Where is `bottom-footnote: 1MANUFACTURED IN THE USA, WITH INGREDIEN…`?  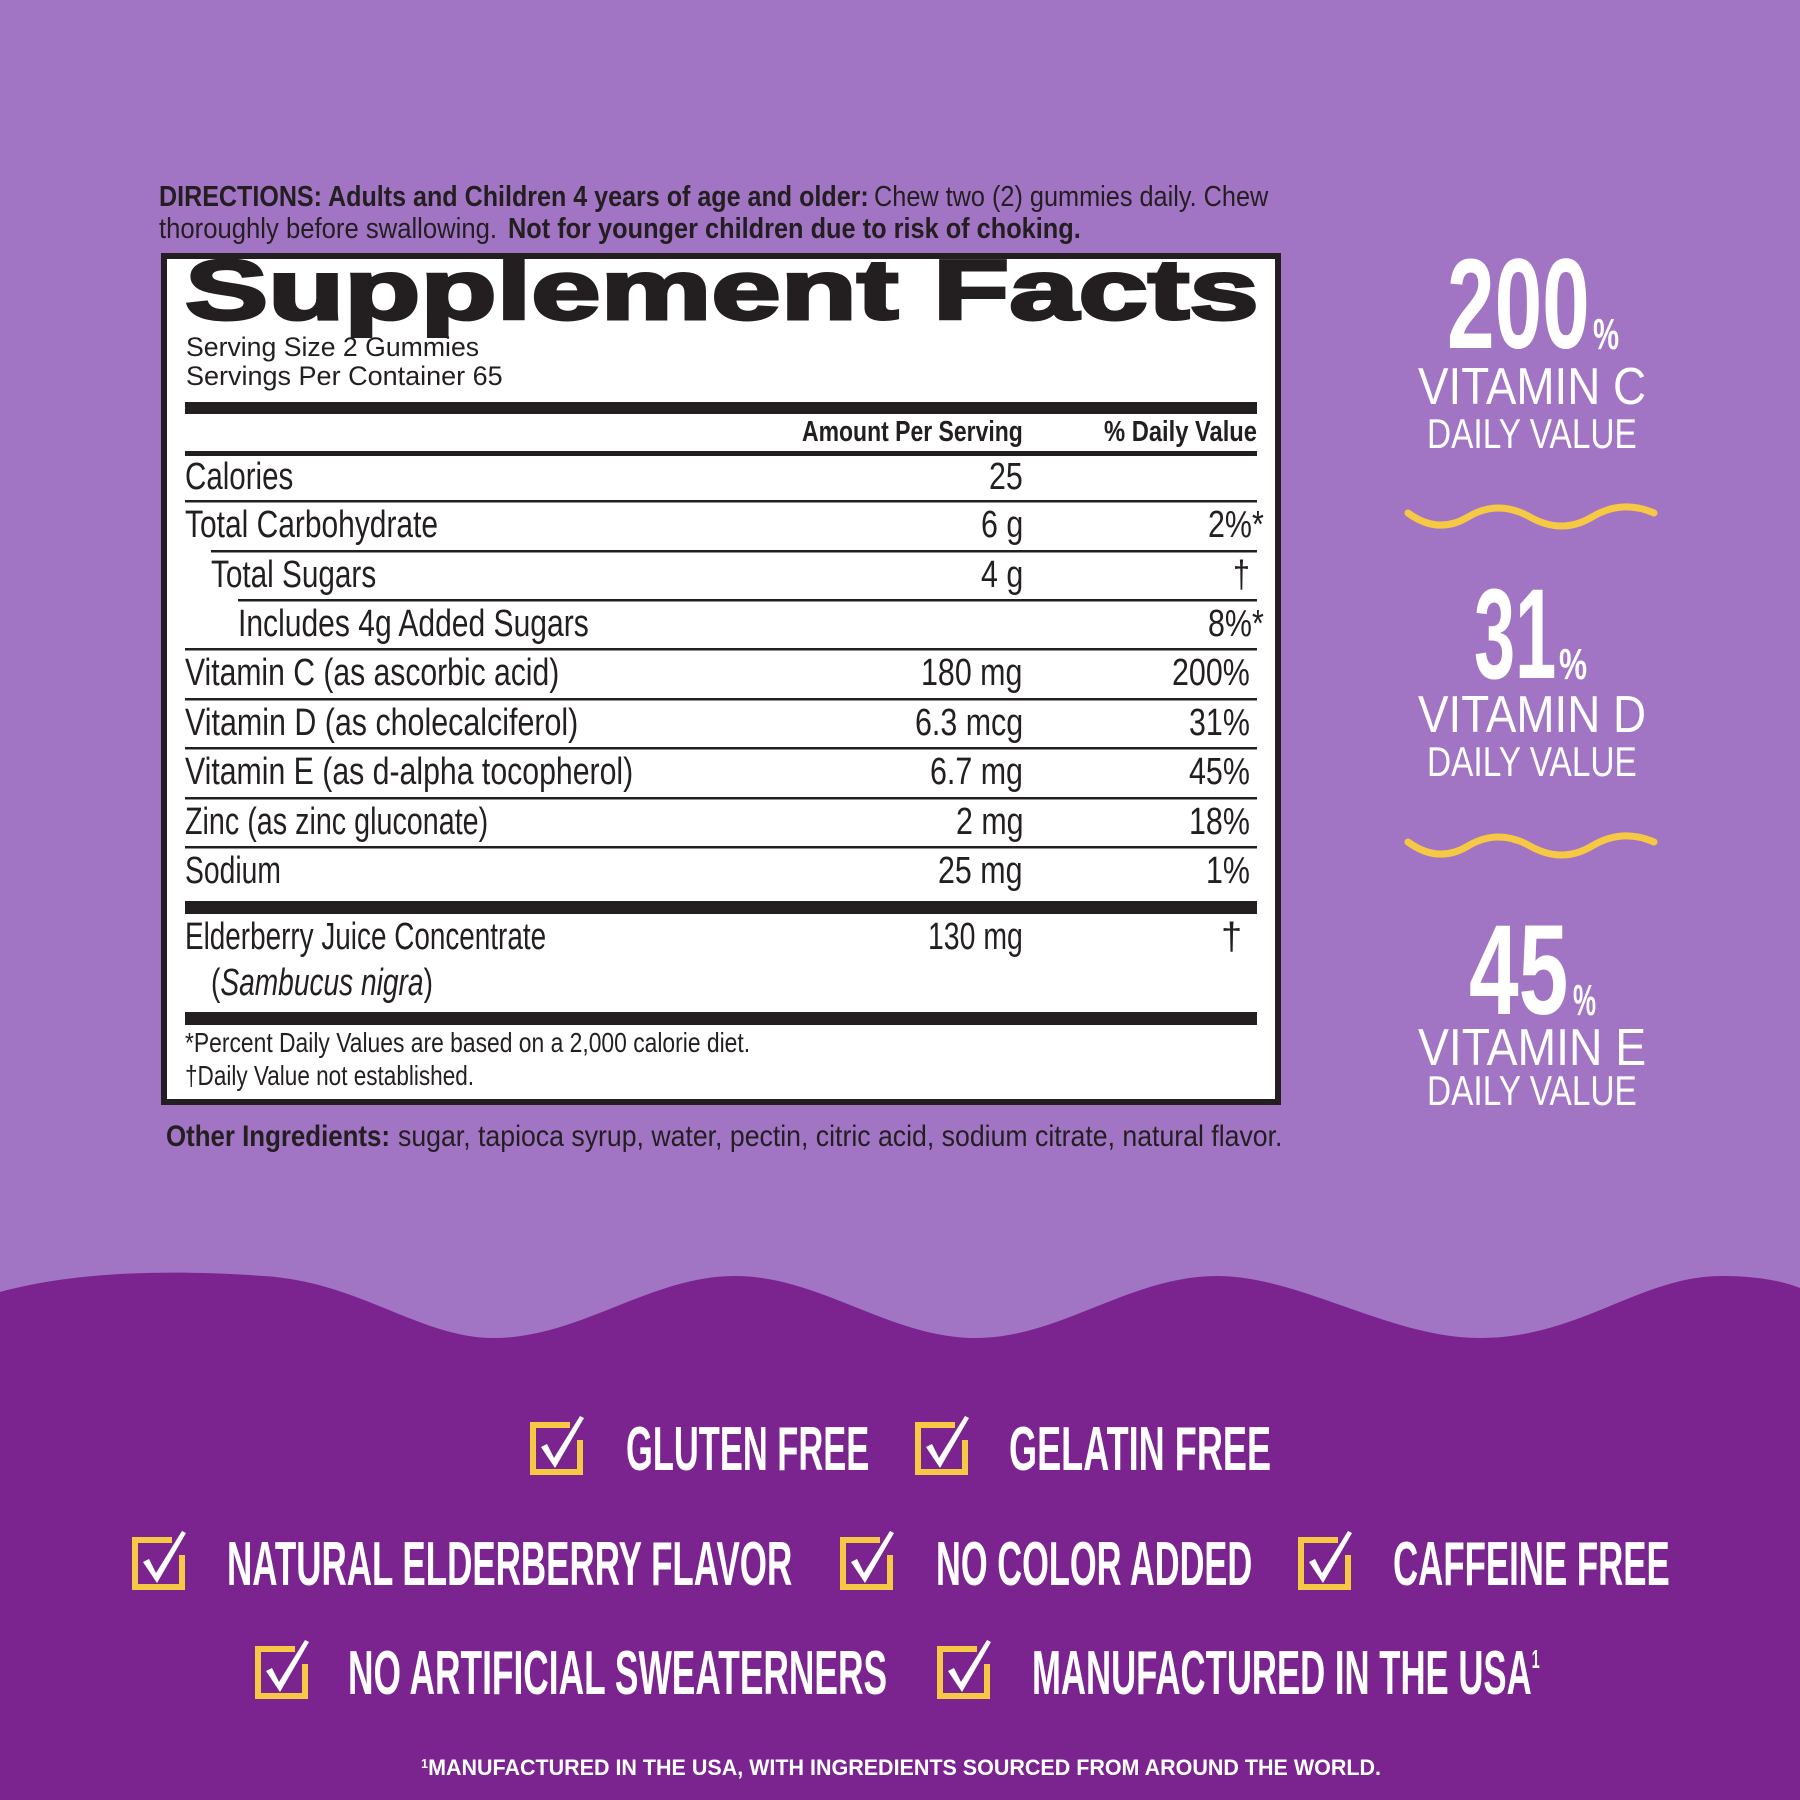 bottom-footnote: 1MANUFACTURED IN THE USA, WITH INGREDIEN… is located at coordinates (901, 1768).